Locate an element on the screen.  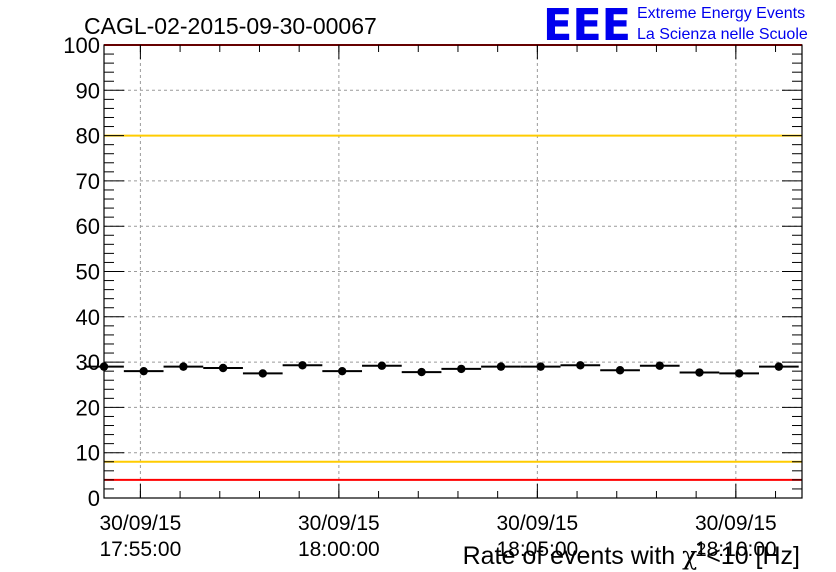
y-tick-label: 90 is located at coordinates (88, 90).